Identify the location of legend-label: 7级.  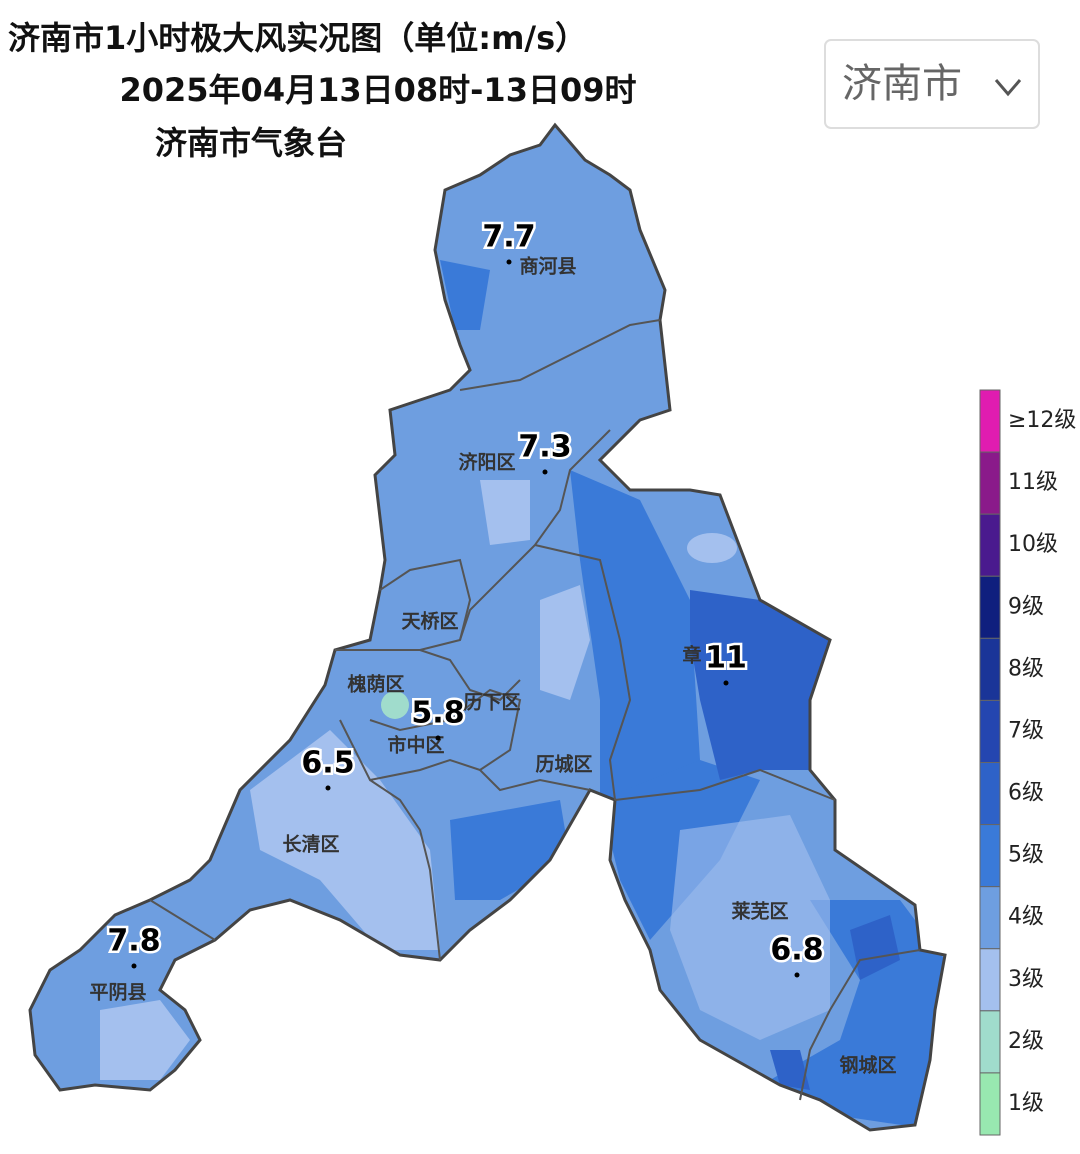
(1026, 730).